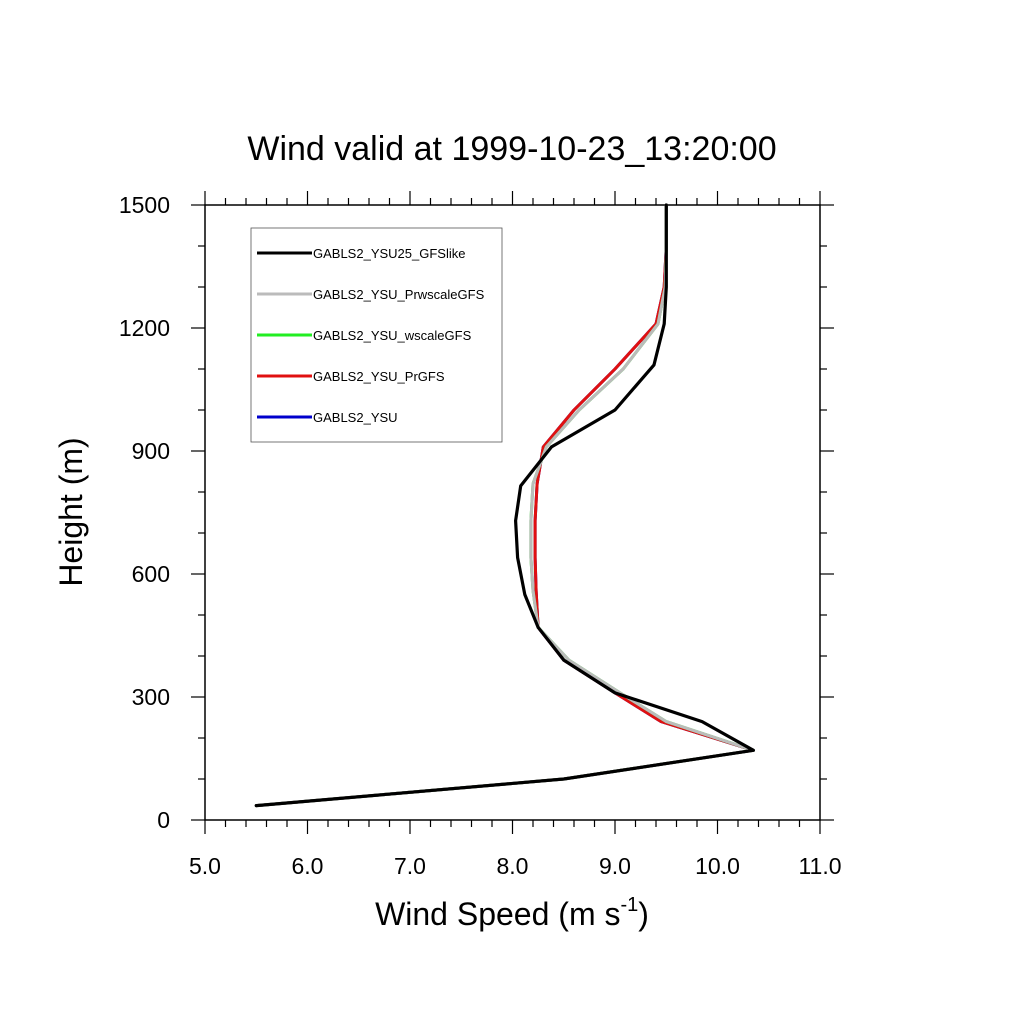 Image resolution: width=1024 pixels, height=1024 pixels. Describe the element at coordinates (392, 335) in the screenshot. I see `legend-label: GABLS2_YSU_wscaleGFS` at that location.